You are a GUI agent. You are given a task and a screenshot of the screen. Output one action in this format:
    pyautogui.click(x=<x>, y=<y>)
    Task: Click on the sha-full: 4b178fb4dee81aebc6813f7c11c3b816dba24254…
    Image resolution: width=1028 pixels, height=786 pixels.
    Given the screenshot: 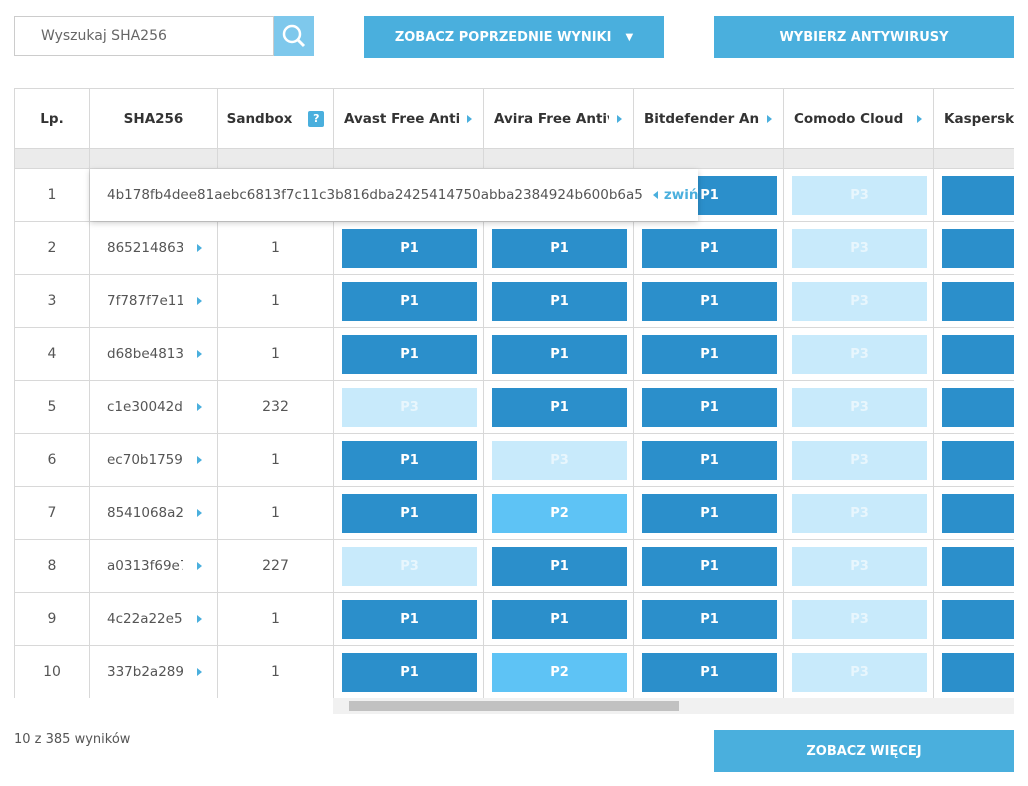 What is the action you would take?
    pyautogui.click(x=375, y=195)
    